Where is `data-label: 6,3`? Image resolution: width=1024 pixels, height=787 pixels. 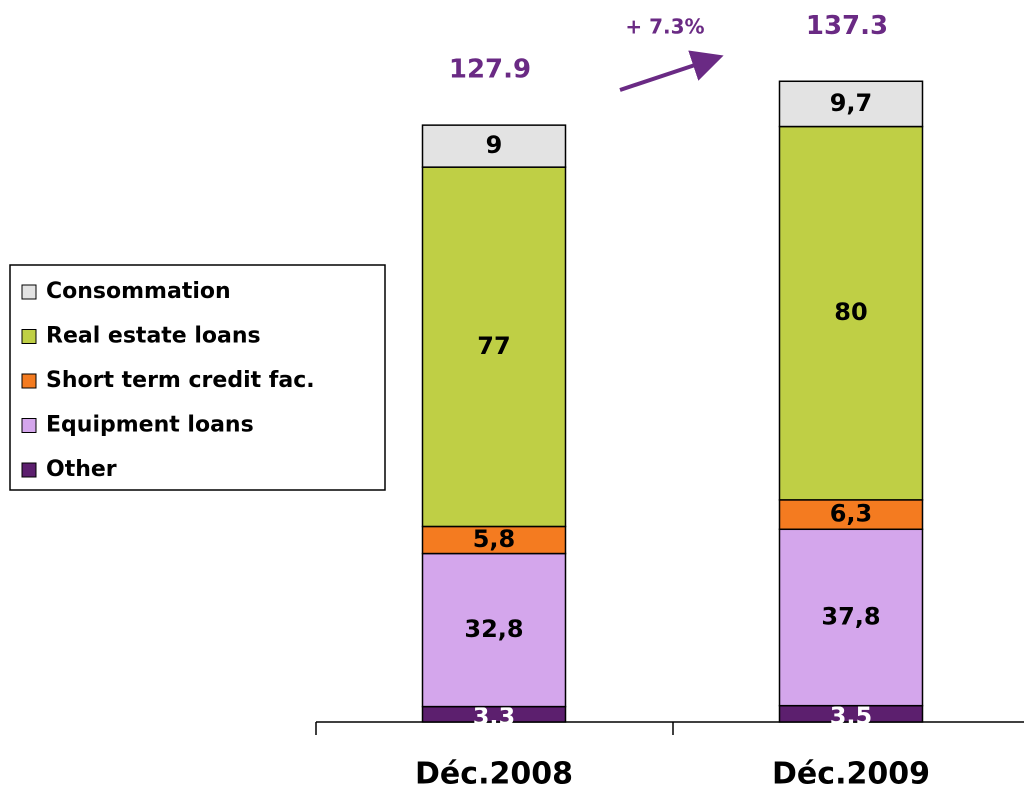 data-label: 6,3 is located at coordinates (851, 514).